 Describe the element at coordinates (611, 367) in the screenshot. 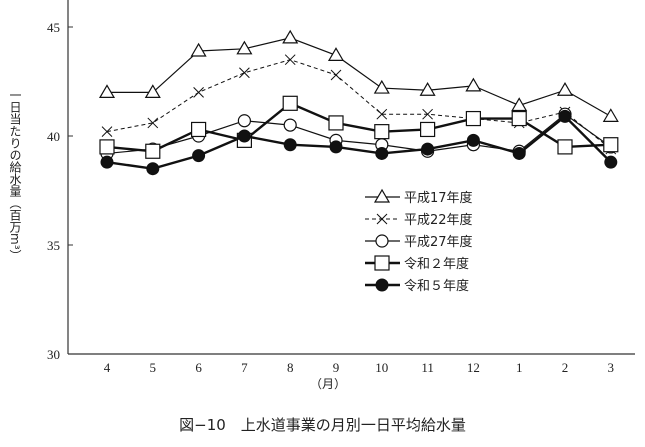

I see `x-tick-label: 3` at that location.